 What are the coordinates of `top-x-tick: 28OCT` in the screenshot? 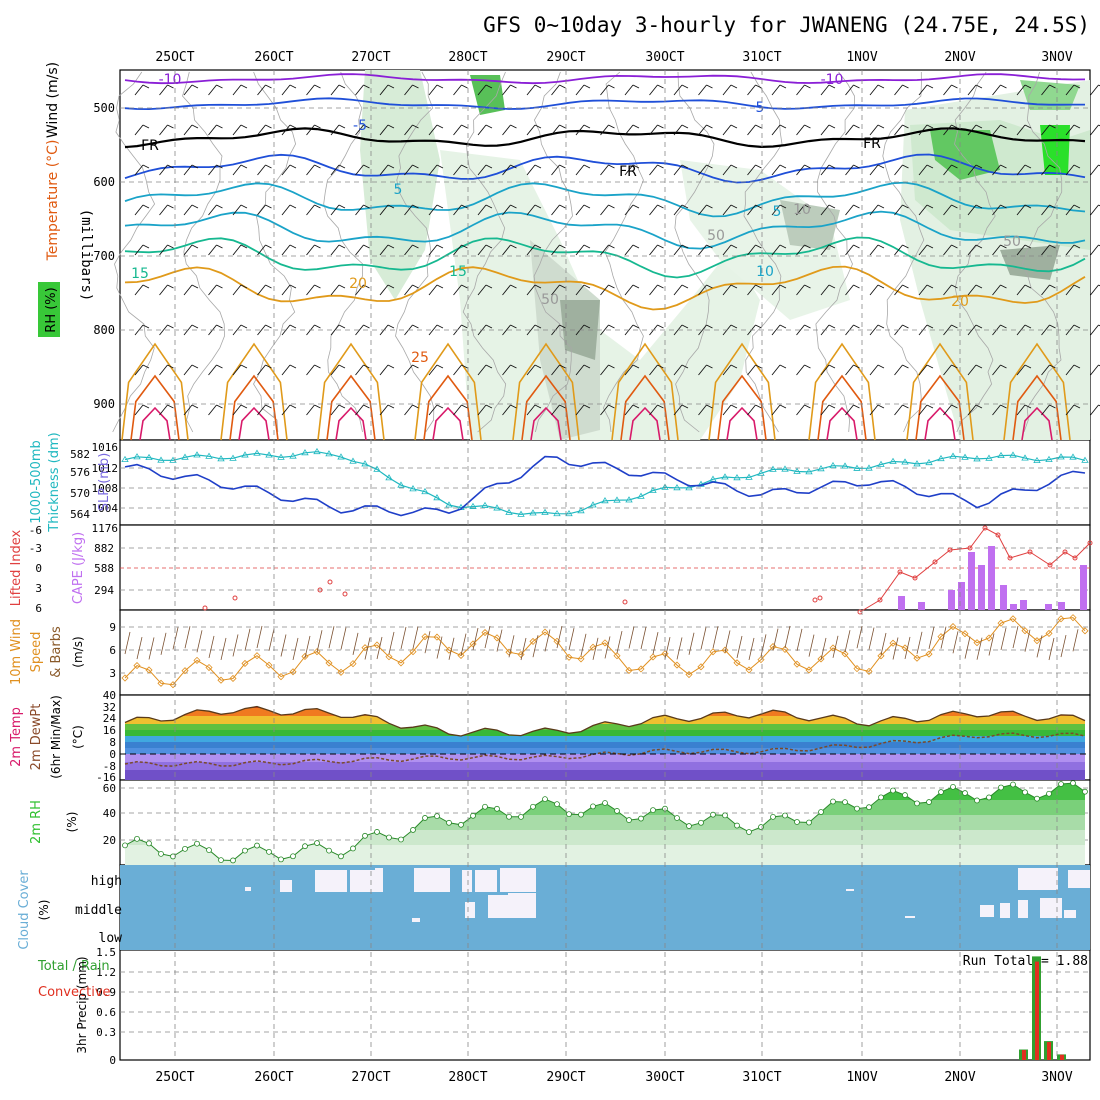 It's located at (467, 57).